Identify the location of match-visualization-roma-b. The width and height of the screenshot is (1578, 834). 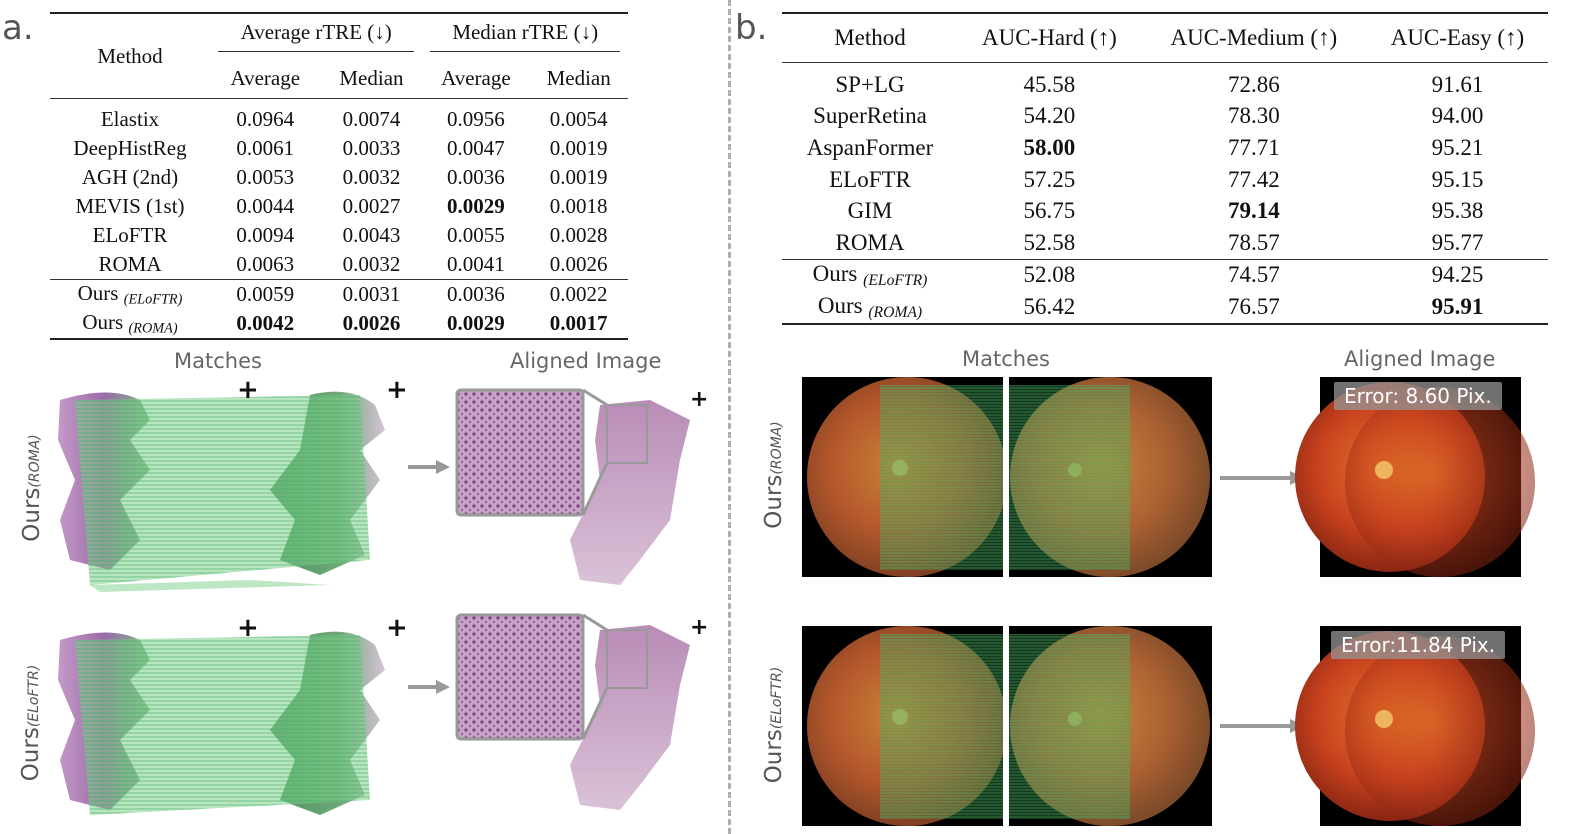
(1007, 477).